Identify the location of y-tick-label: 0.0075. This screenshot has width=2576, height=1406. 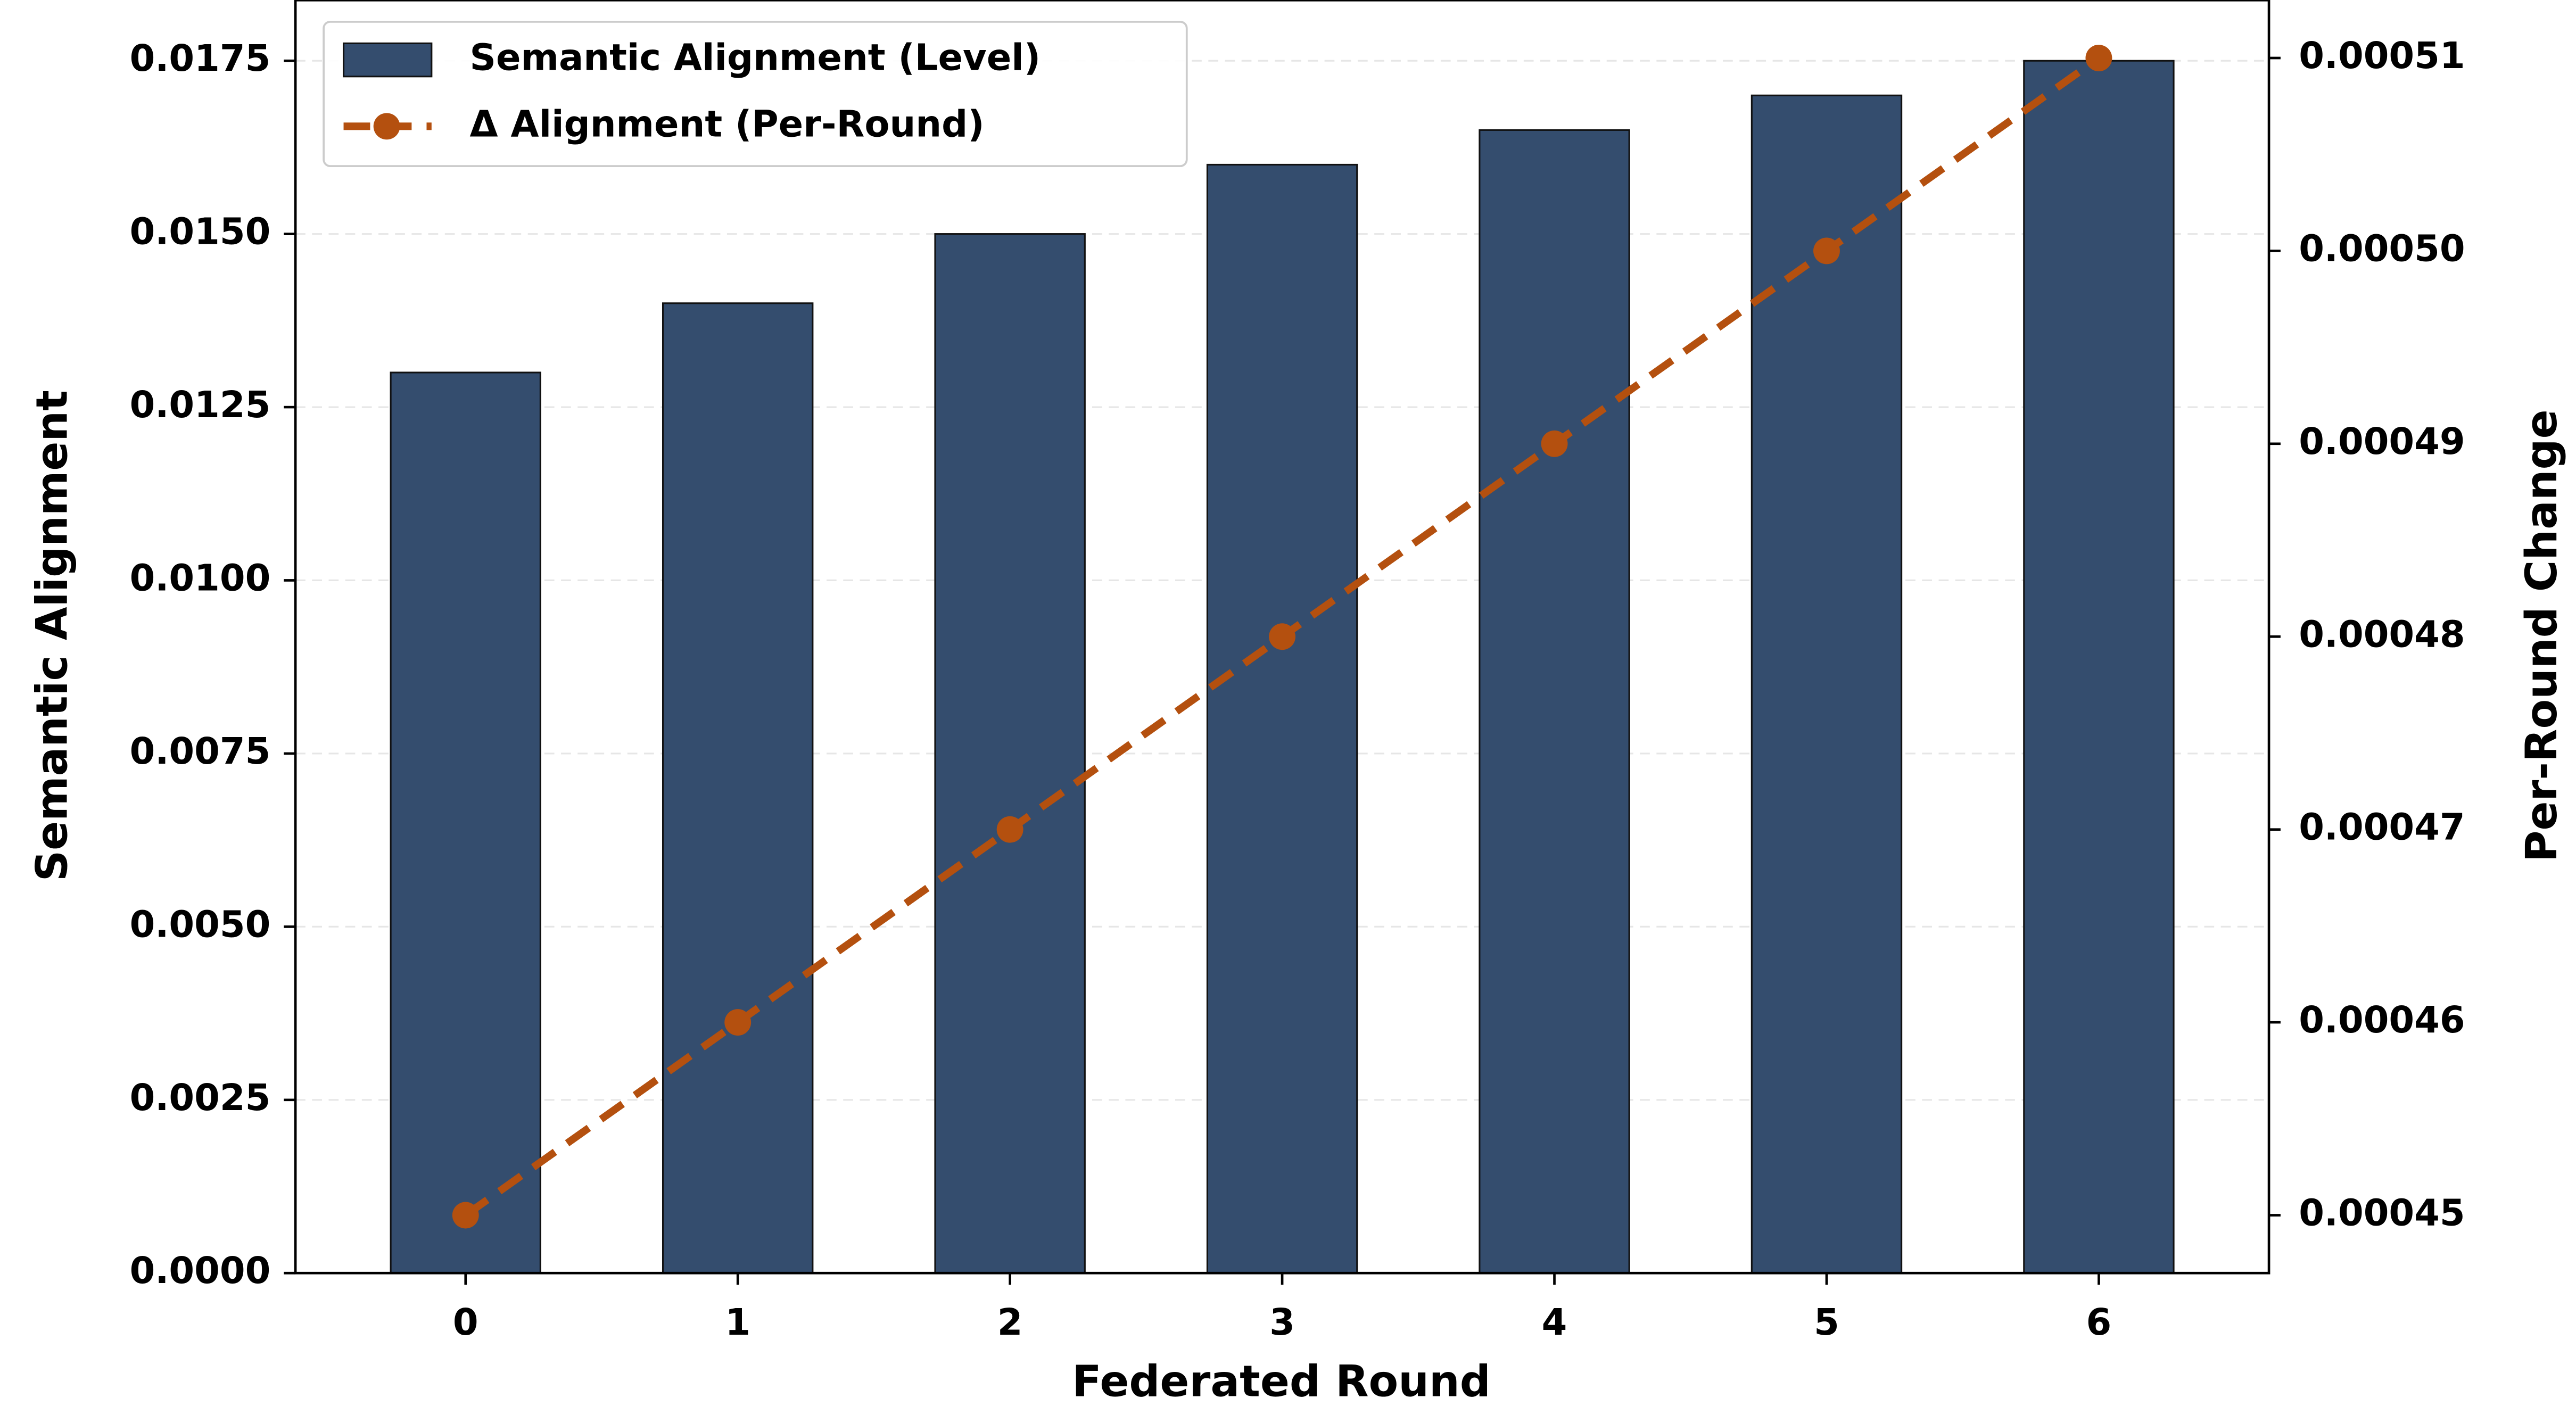
(200, 752).